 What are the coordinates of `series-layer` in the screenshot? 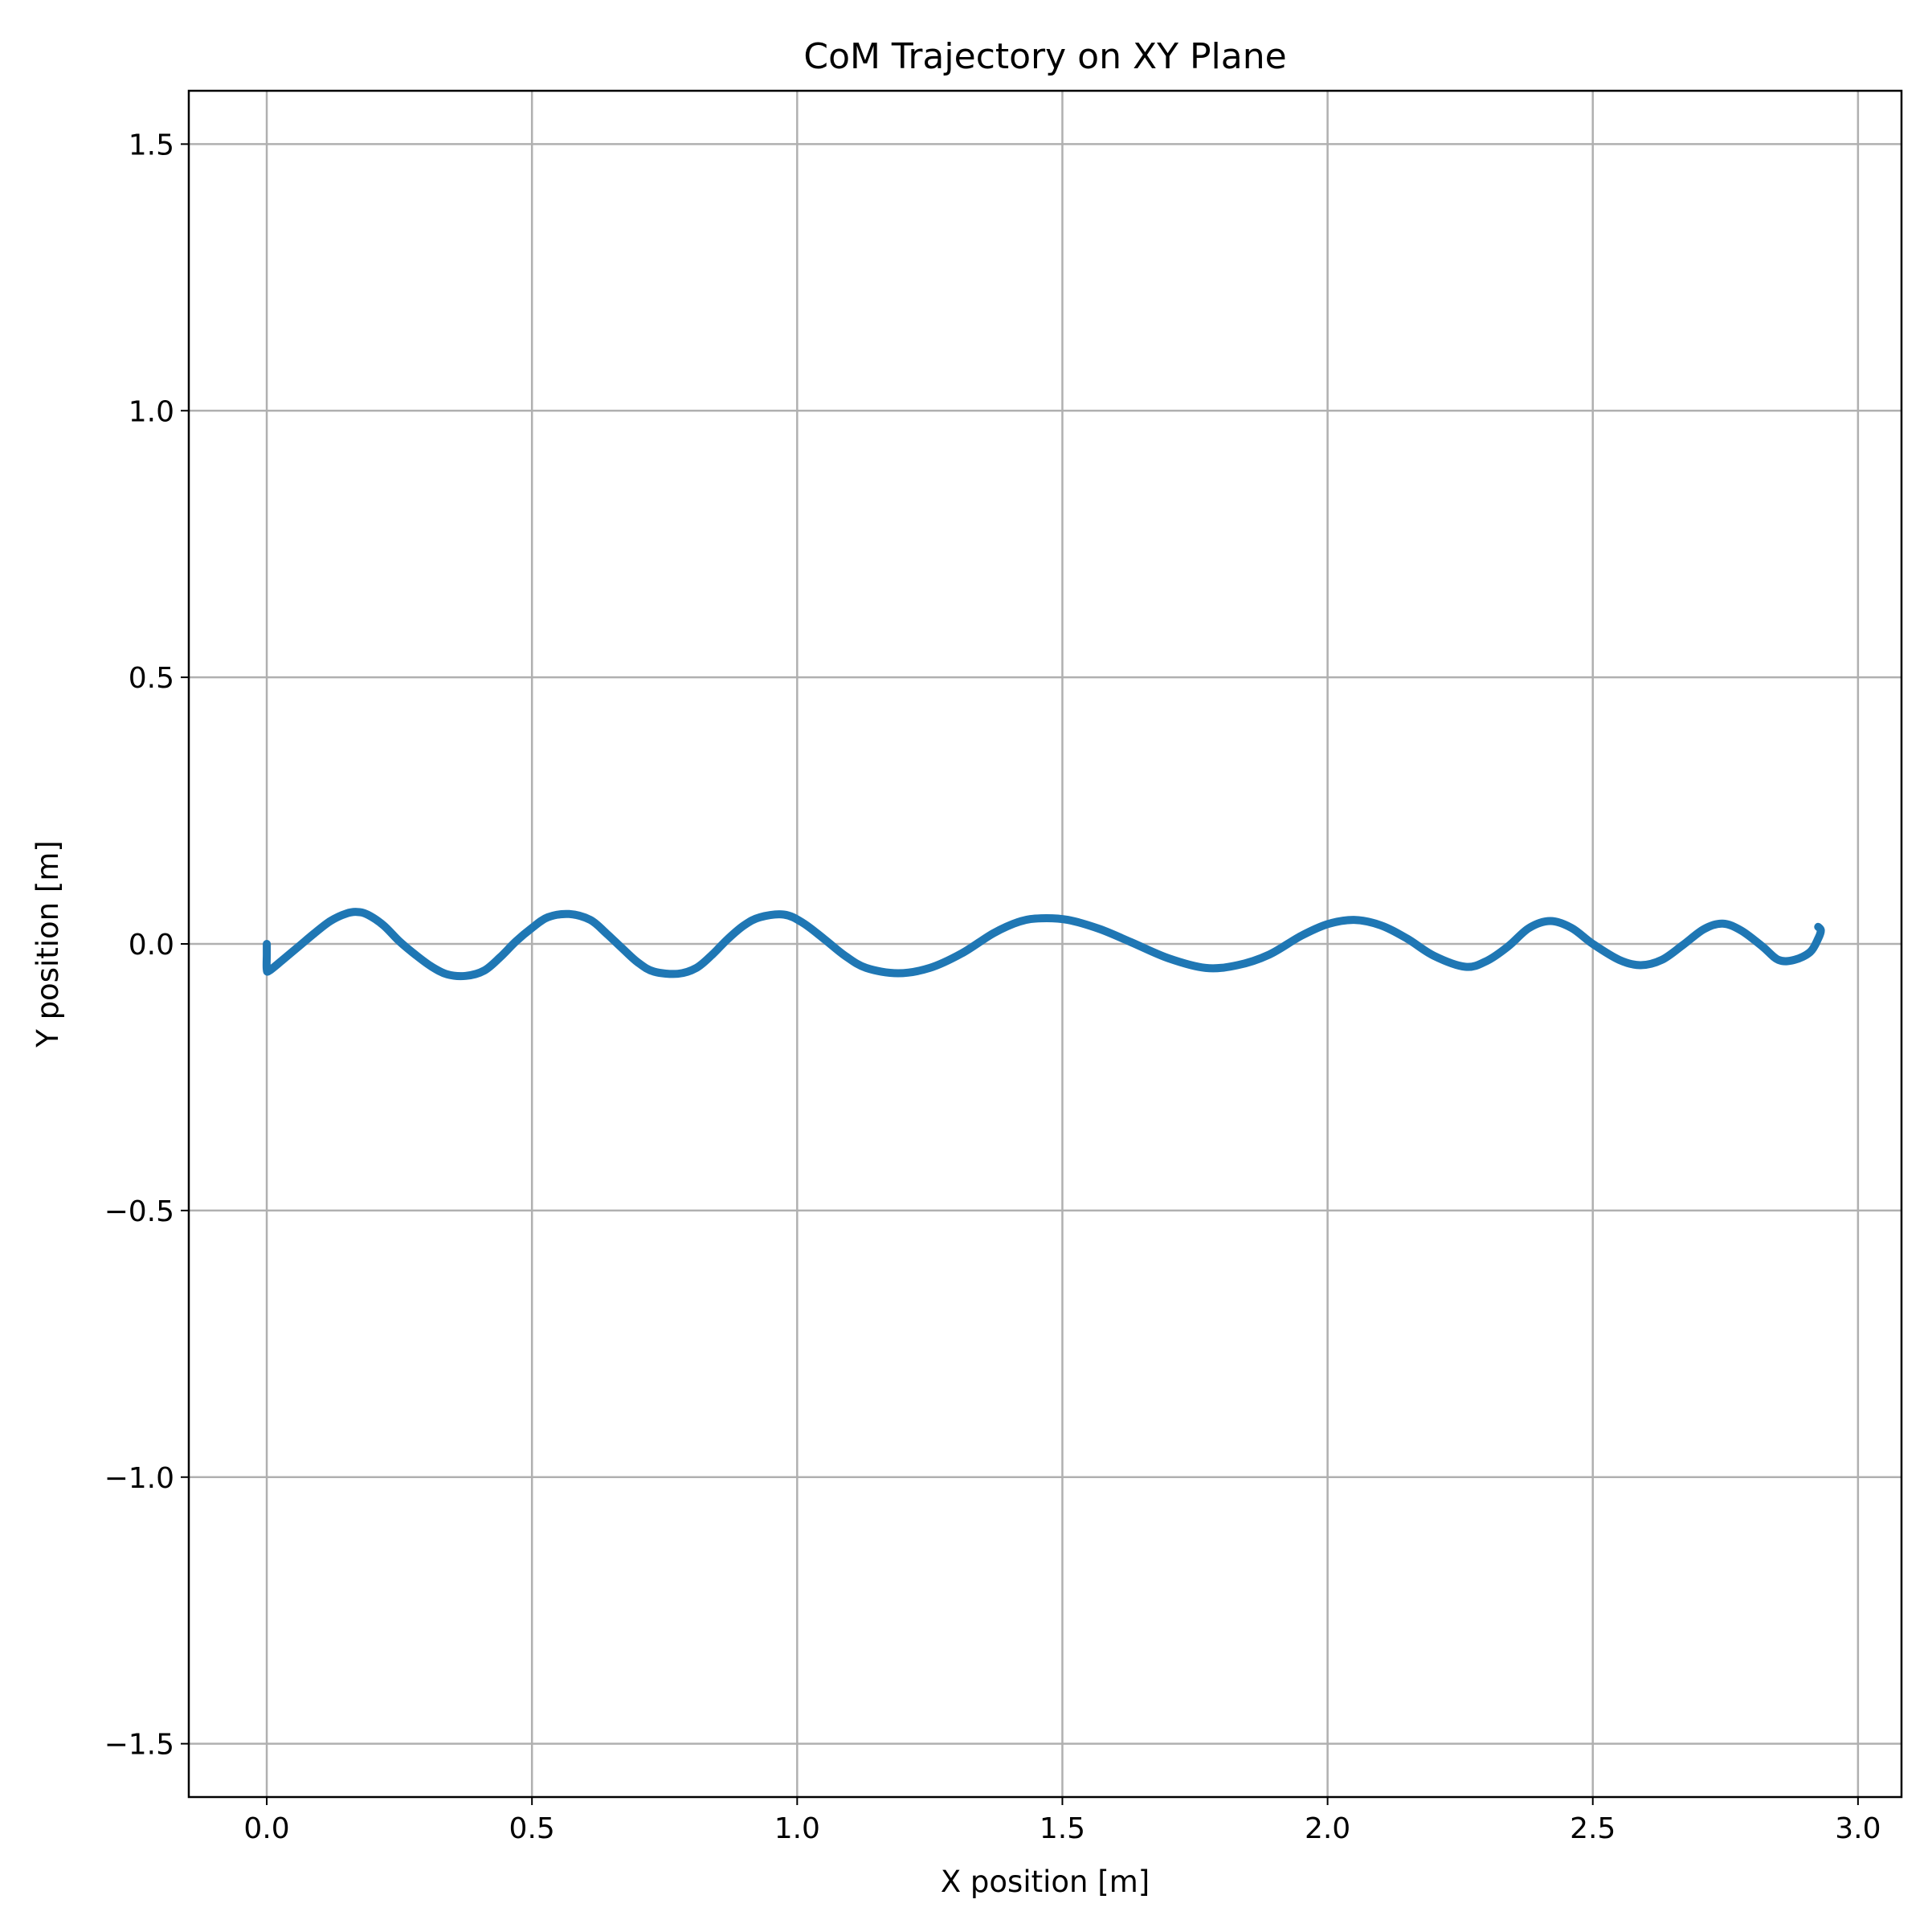 It's located at (1043, 945).